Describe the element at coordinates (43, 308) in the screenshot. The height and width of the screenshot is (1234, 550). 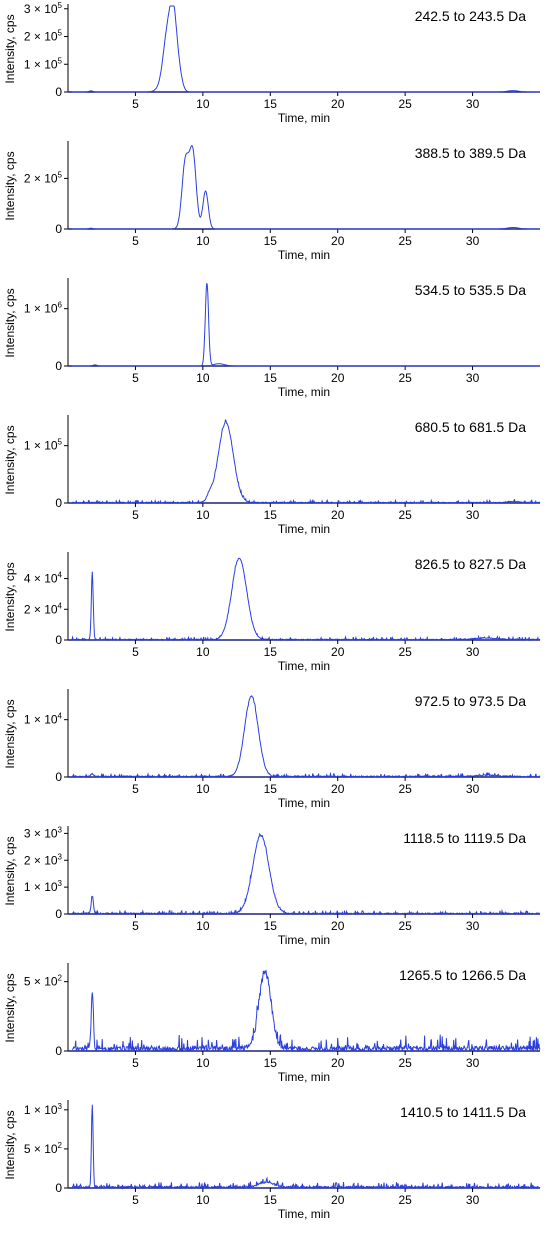
I see `y-tick-label: 1 × 10⁶` at that location.